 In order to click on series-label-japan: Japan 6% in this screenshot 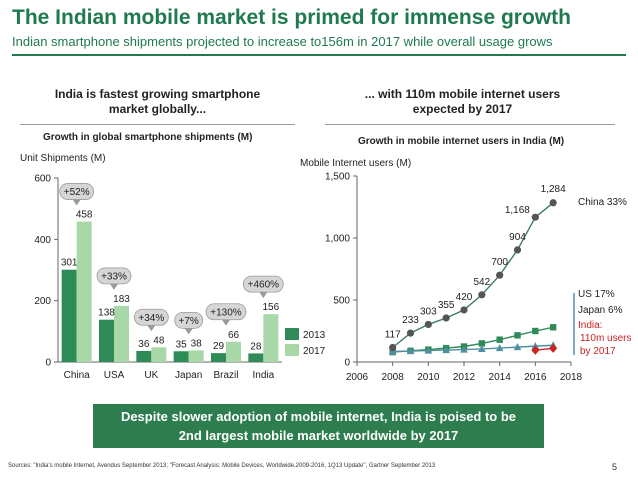, I will do `click(600, 310)`.